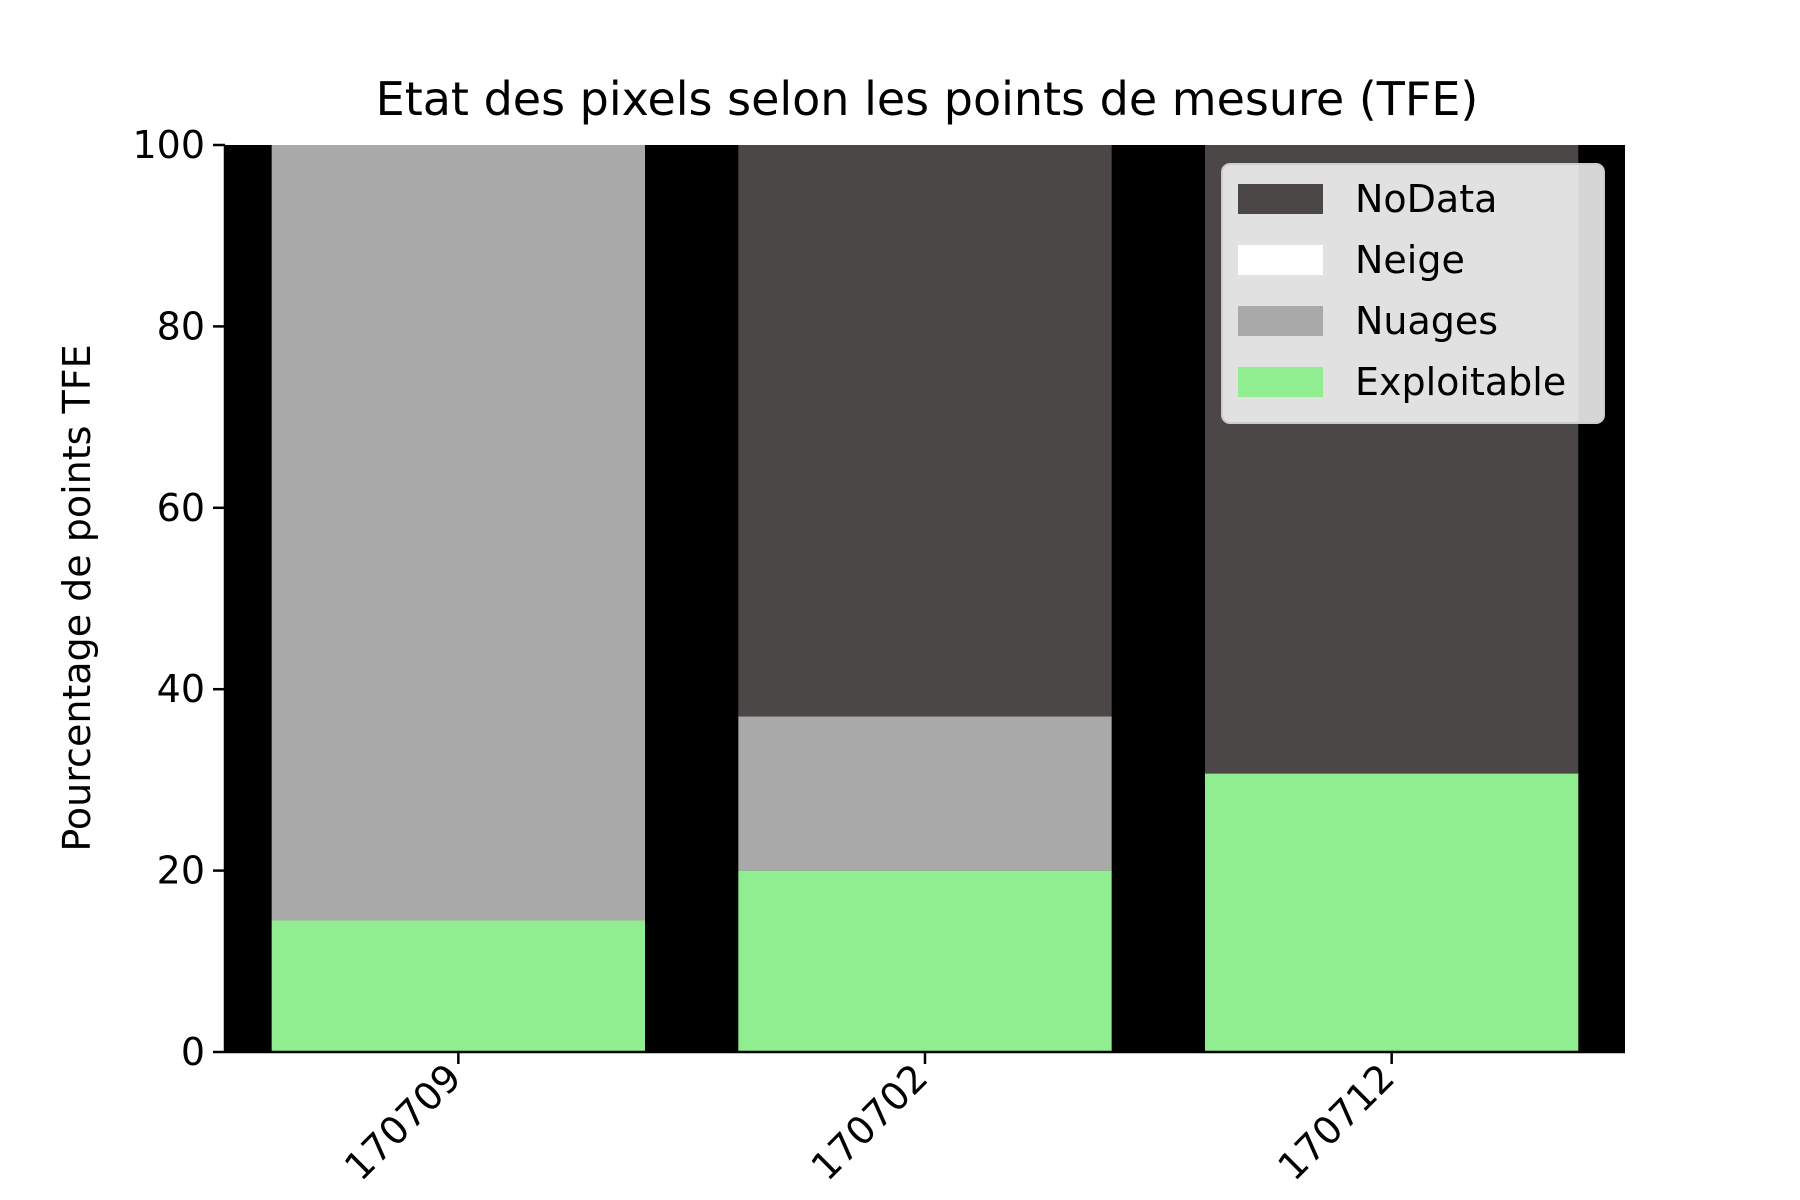 This screenshot has height=1200, width=1800. Describe the element at coordinates (1460, 382) in the screenshot. I see `legend-label-exploitable: Exploitable` at that location.